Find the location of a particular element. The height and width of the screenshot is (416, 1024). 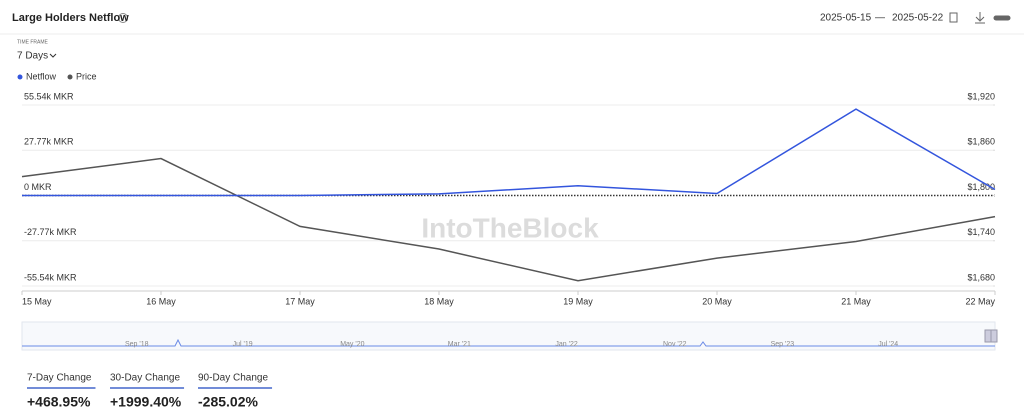

navigator-label: Jan '22 is located at coordinates (566, 344).